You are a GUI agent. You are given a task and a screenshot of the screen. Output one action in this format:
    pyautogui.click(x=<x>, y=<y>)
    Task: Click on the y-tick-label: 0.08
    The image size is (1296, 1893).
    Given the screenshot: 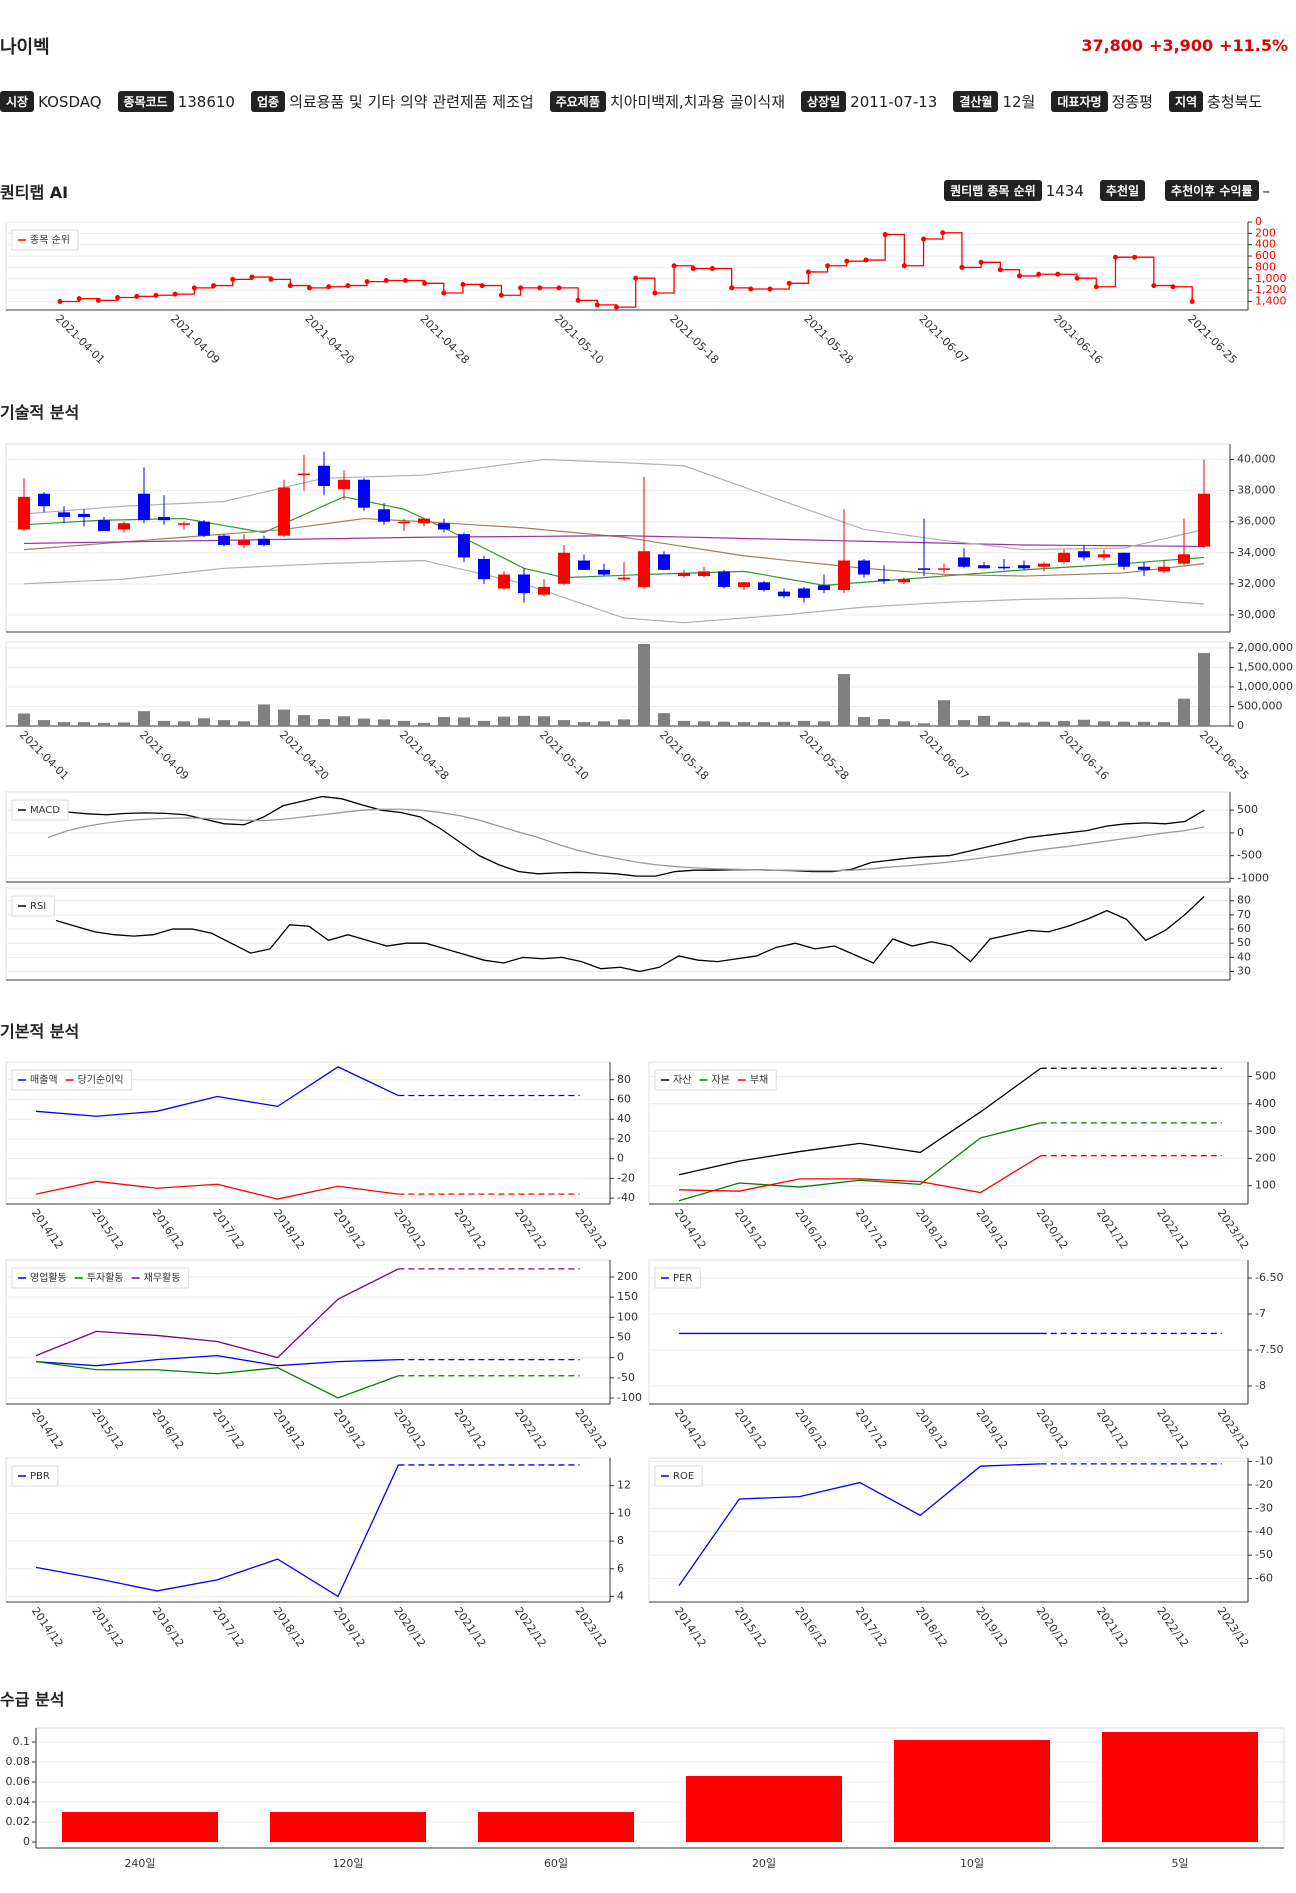 What is the action you would take?
    pyautogui.click(x=18, y=1761)
    